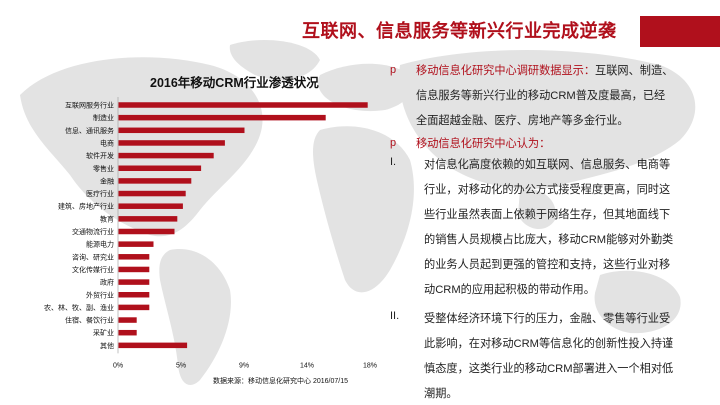 This screenshot has width=720, height=405. What do you see at coordinates (107, 282) in the screenshot?
I see `category-label: 政府` at bounding box center [107, 282].